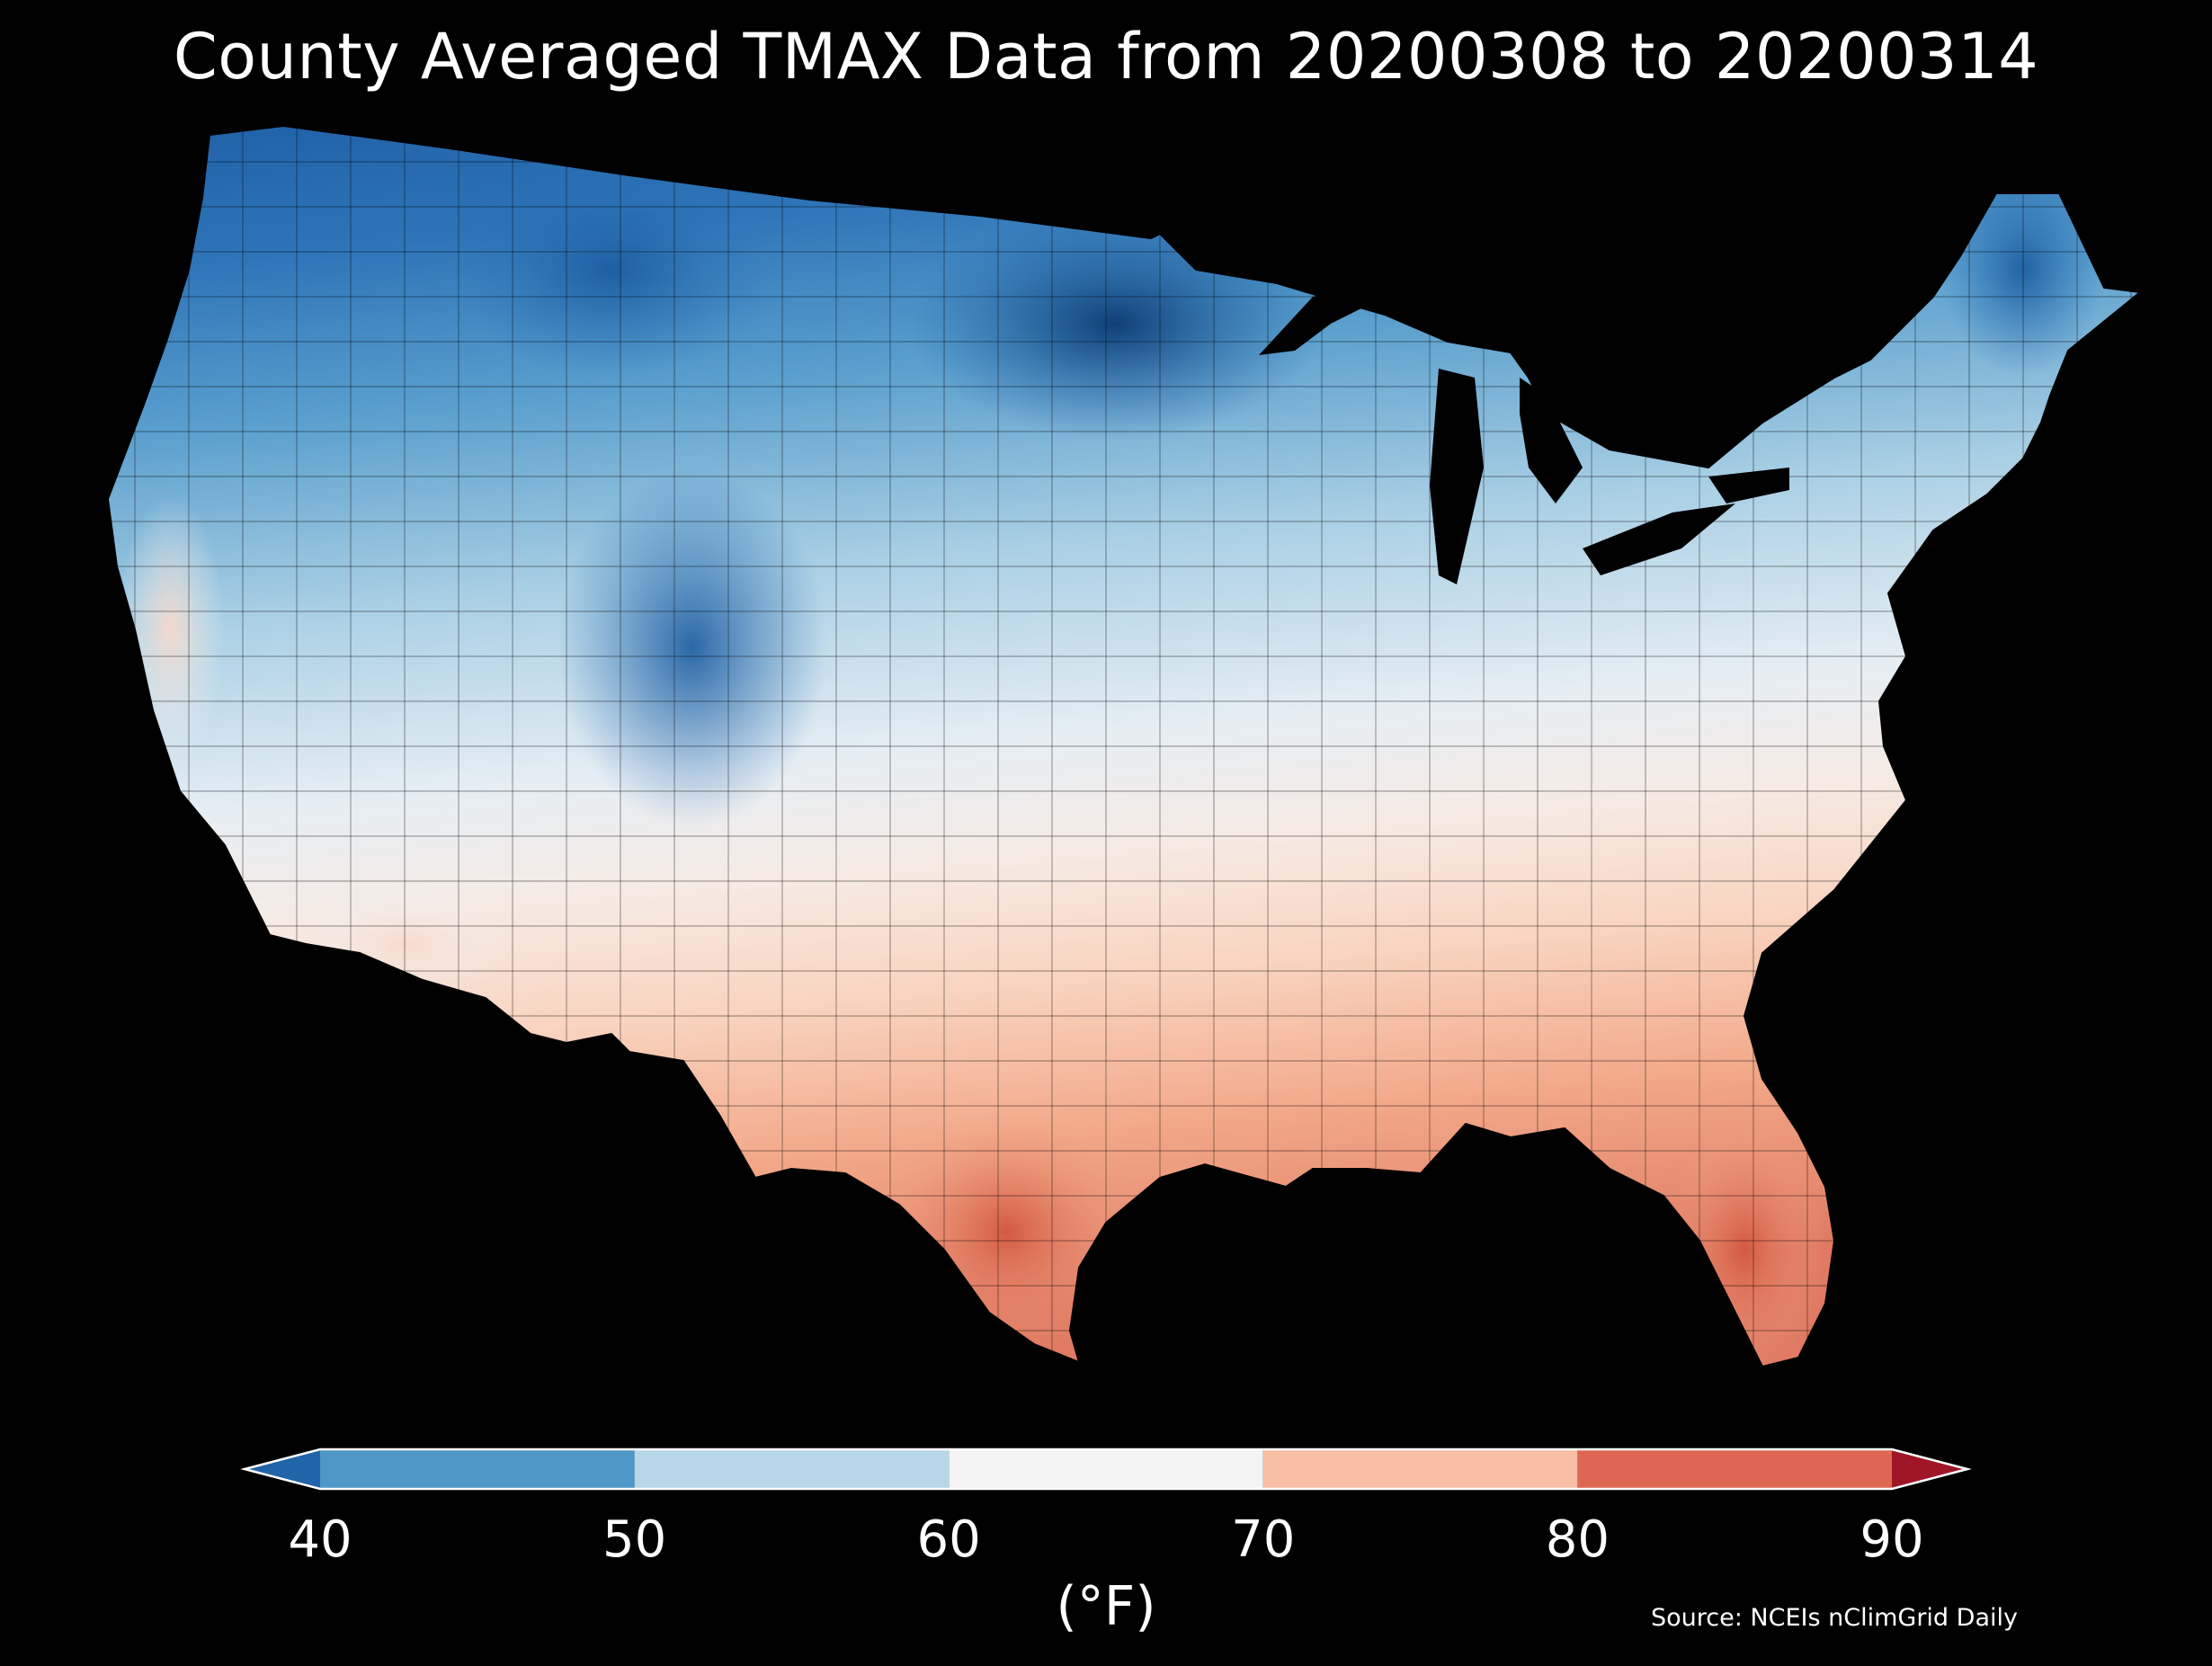  I want to click on colorbar-under-extend, so click(282, 1469).